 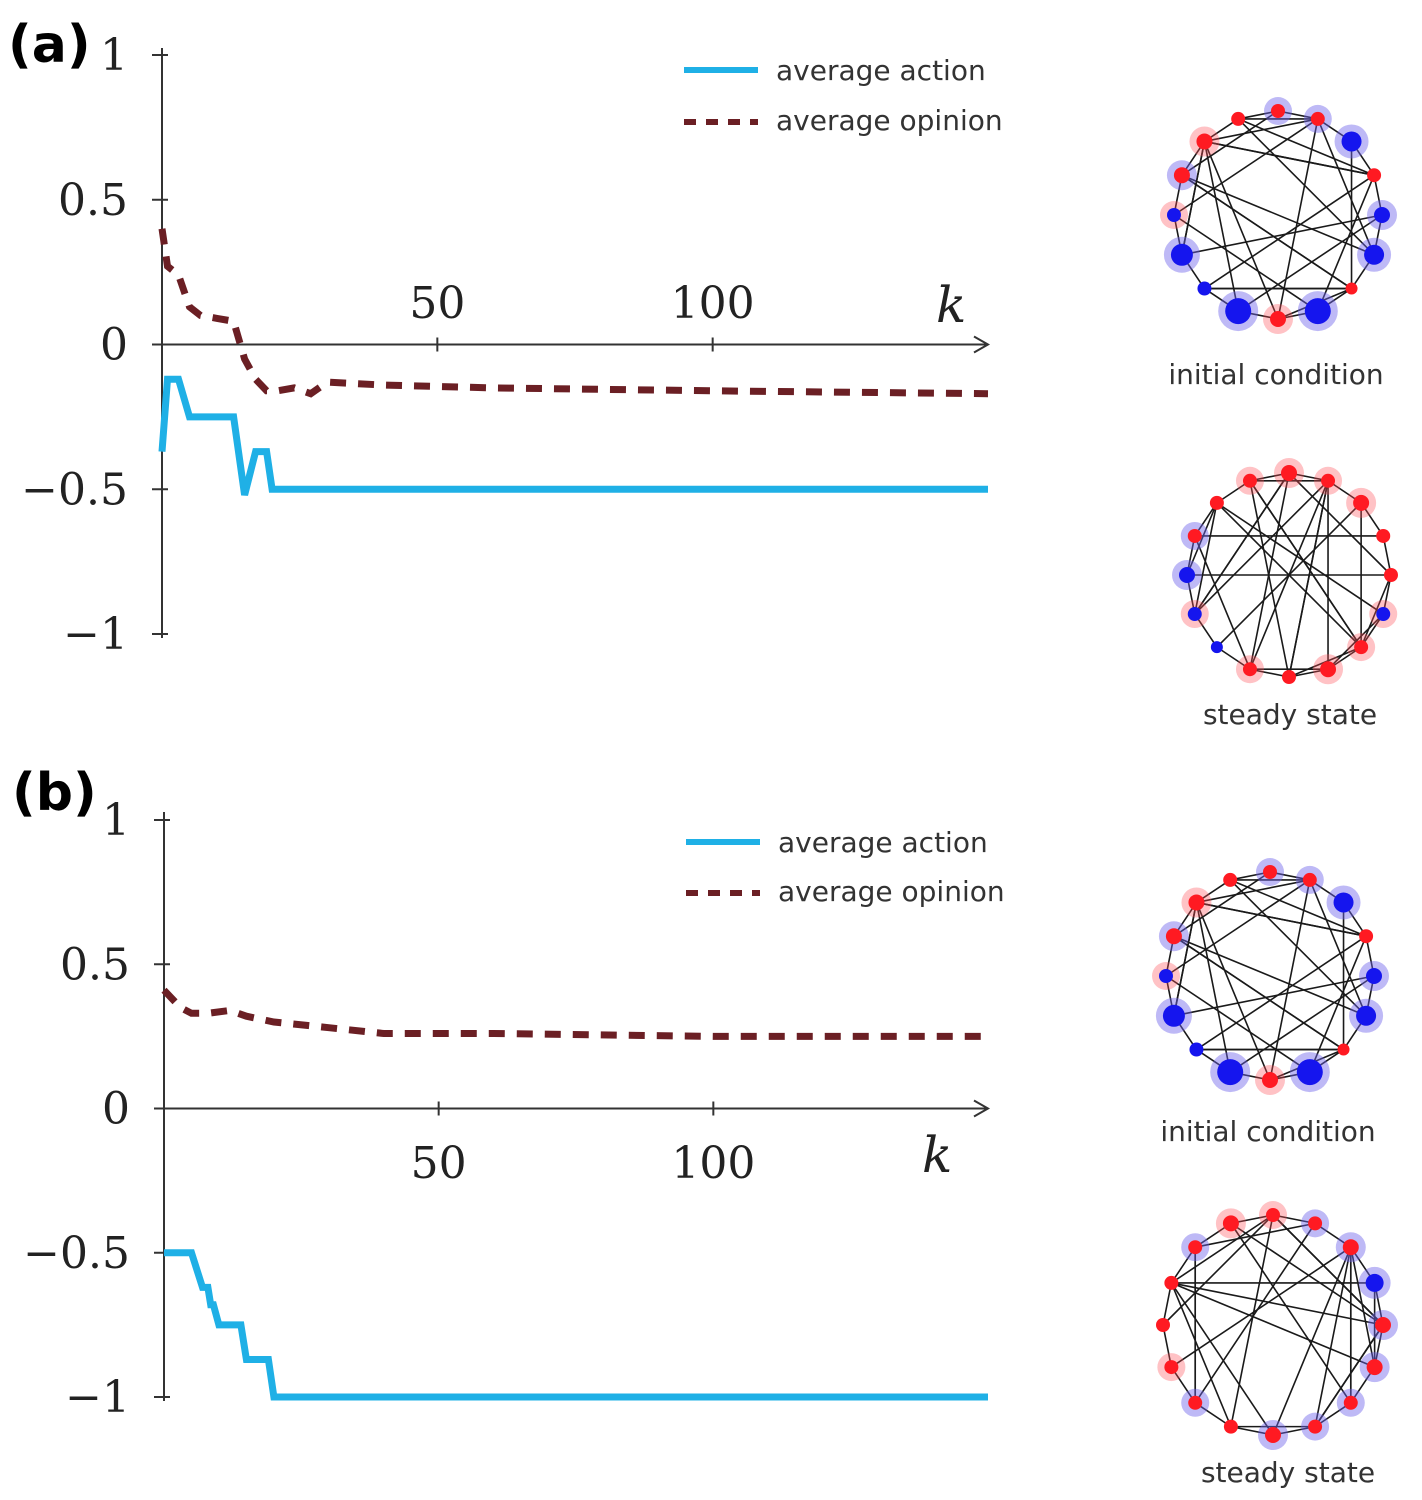 What do you see at coordinates (54, 793) in the screenshot?
I see `panel-label-b: (b)` at bounding box center [54, 793].